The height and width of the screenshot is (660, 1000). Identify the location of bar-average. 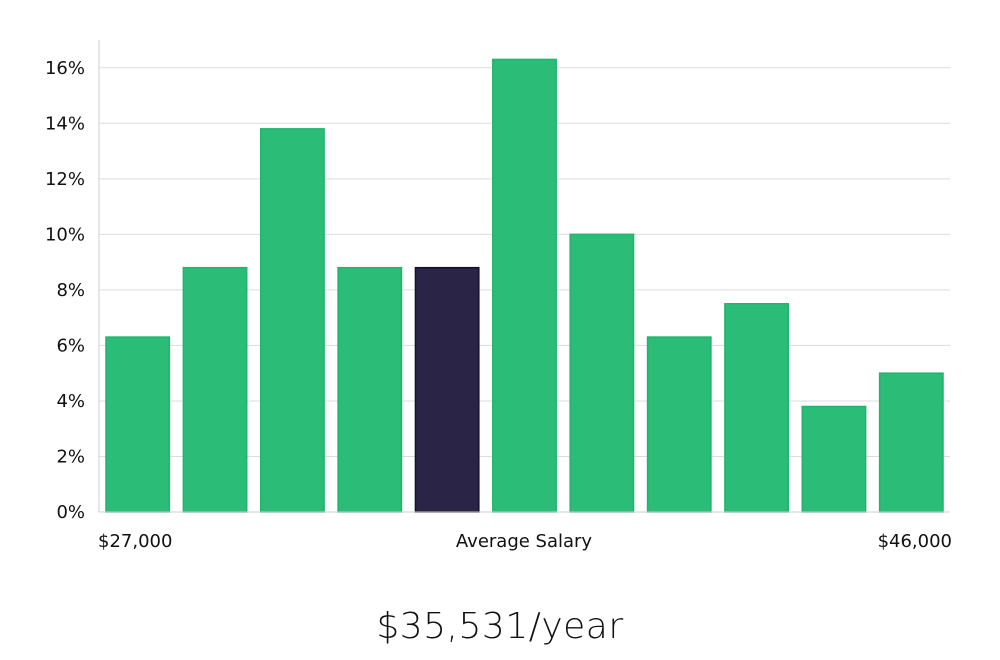
(447, 389).